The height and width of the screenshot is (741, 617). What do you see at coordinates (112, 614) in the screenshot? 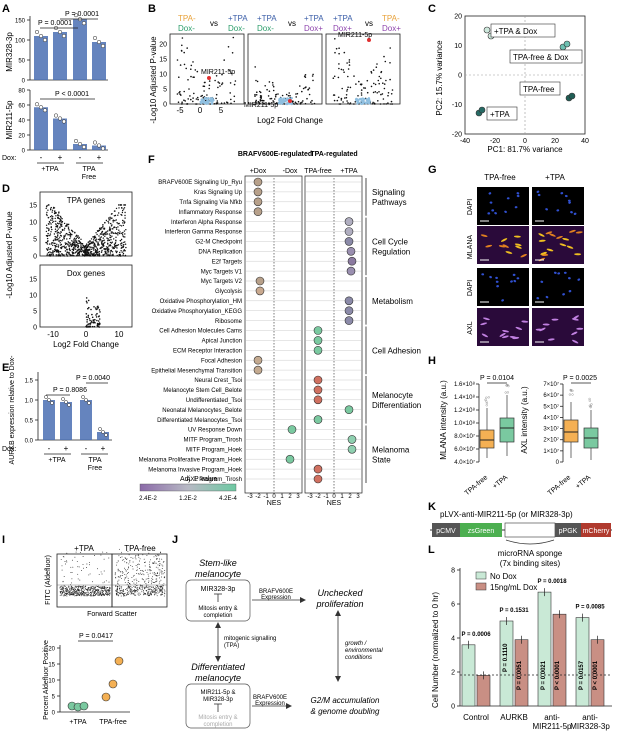
I see `panel-i-flow-xlabel: Forward Scatter` at bounding box center [112, 614].